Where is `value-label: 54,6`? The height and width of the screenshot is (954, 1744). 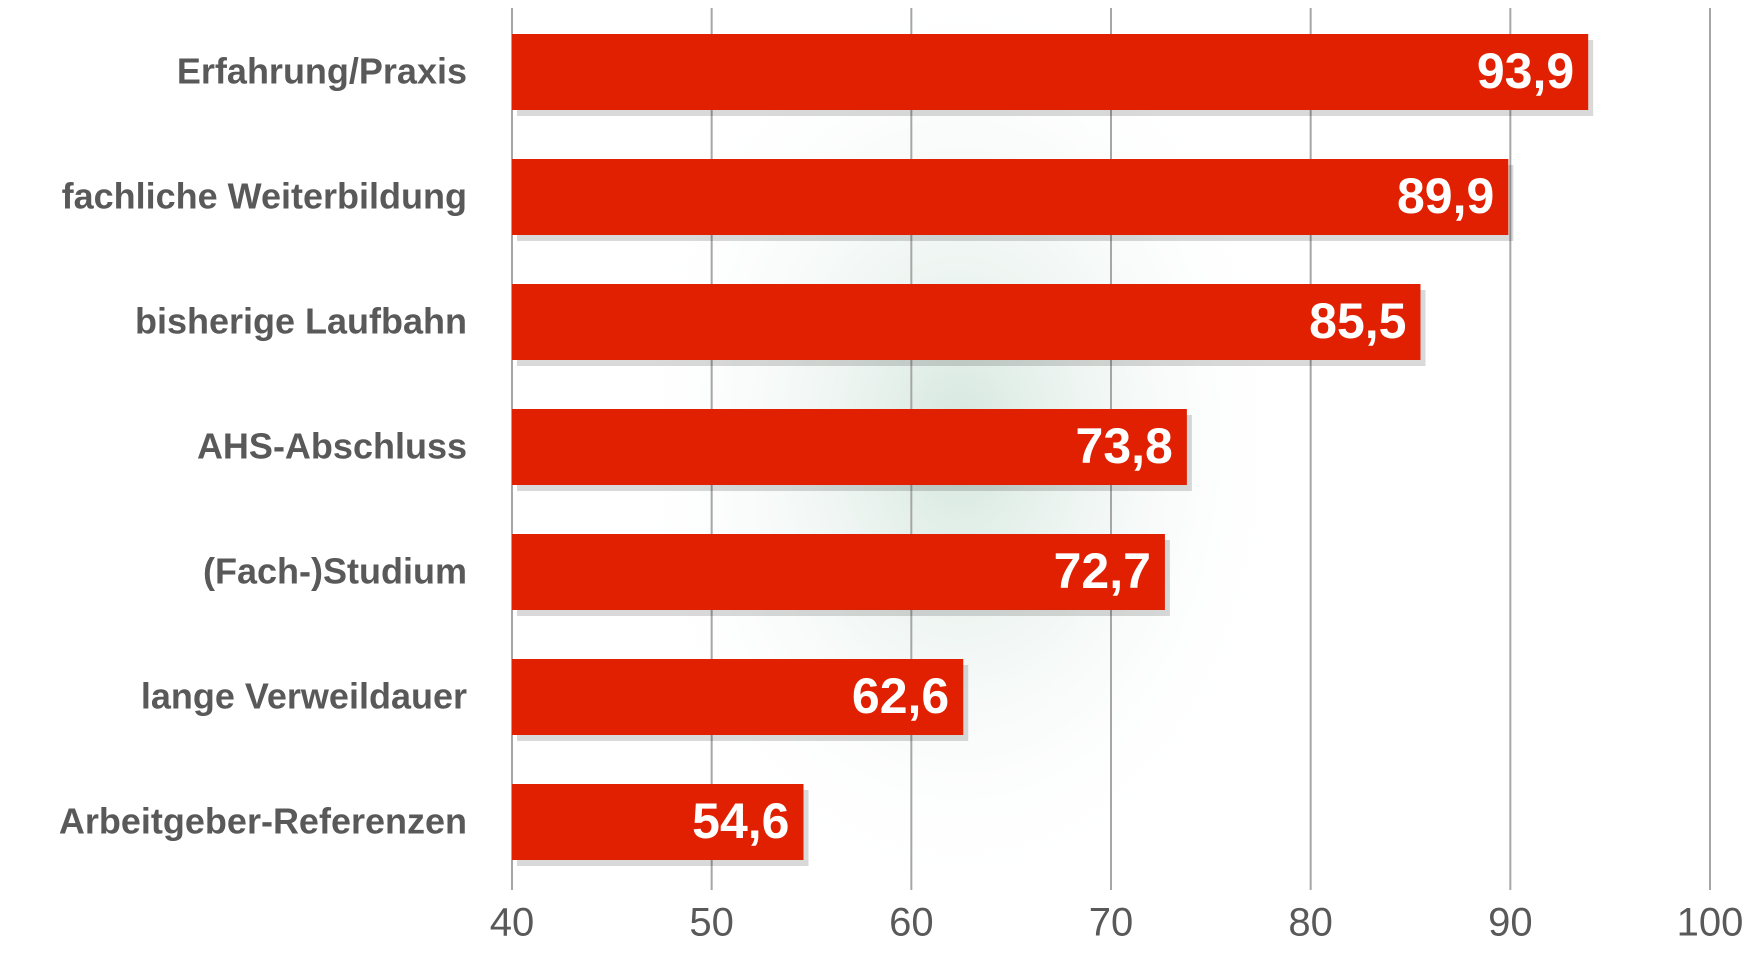 value-label: 54,6 is located at coordinates (740, 821).